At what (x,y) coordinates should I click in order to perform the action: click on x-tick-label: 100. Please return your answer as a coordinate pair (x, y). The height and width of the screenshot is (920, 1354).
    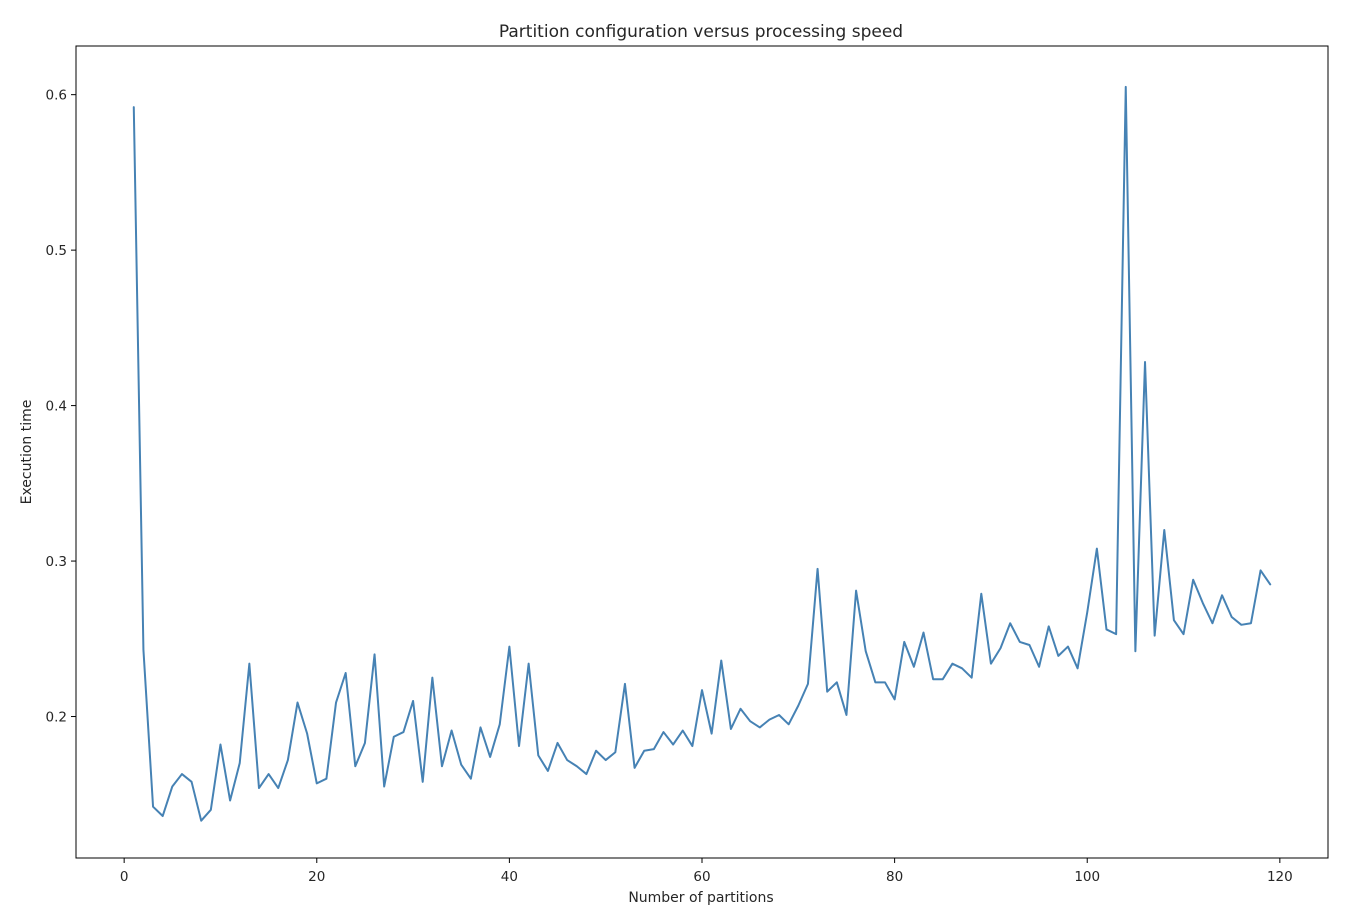
    Looking at the image, I should click on (1087, 877).